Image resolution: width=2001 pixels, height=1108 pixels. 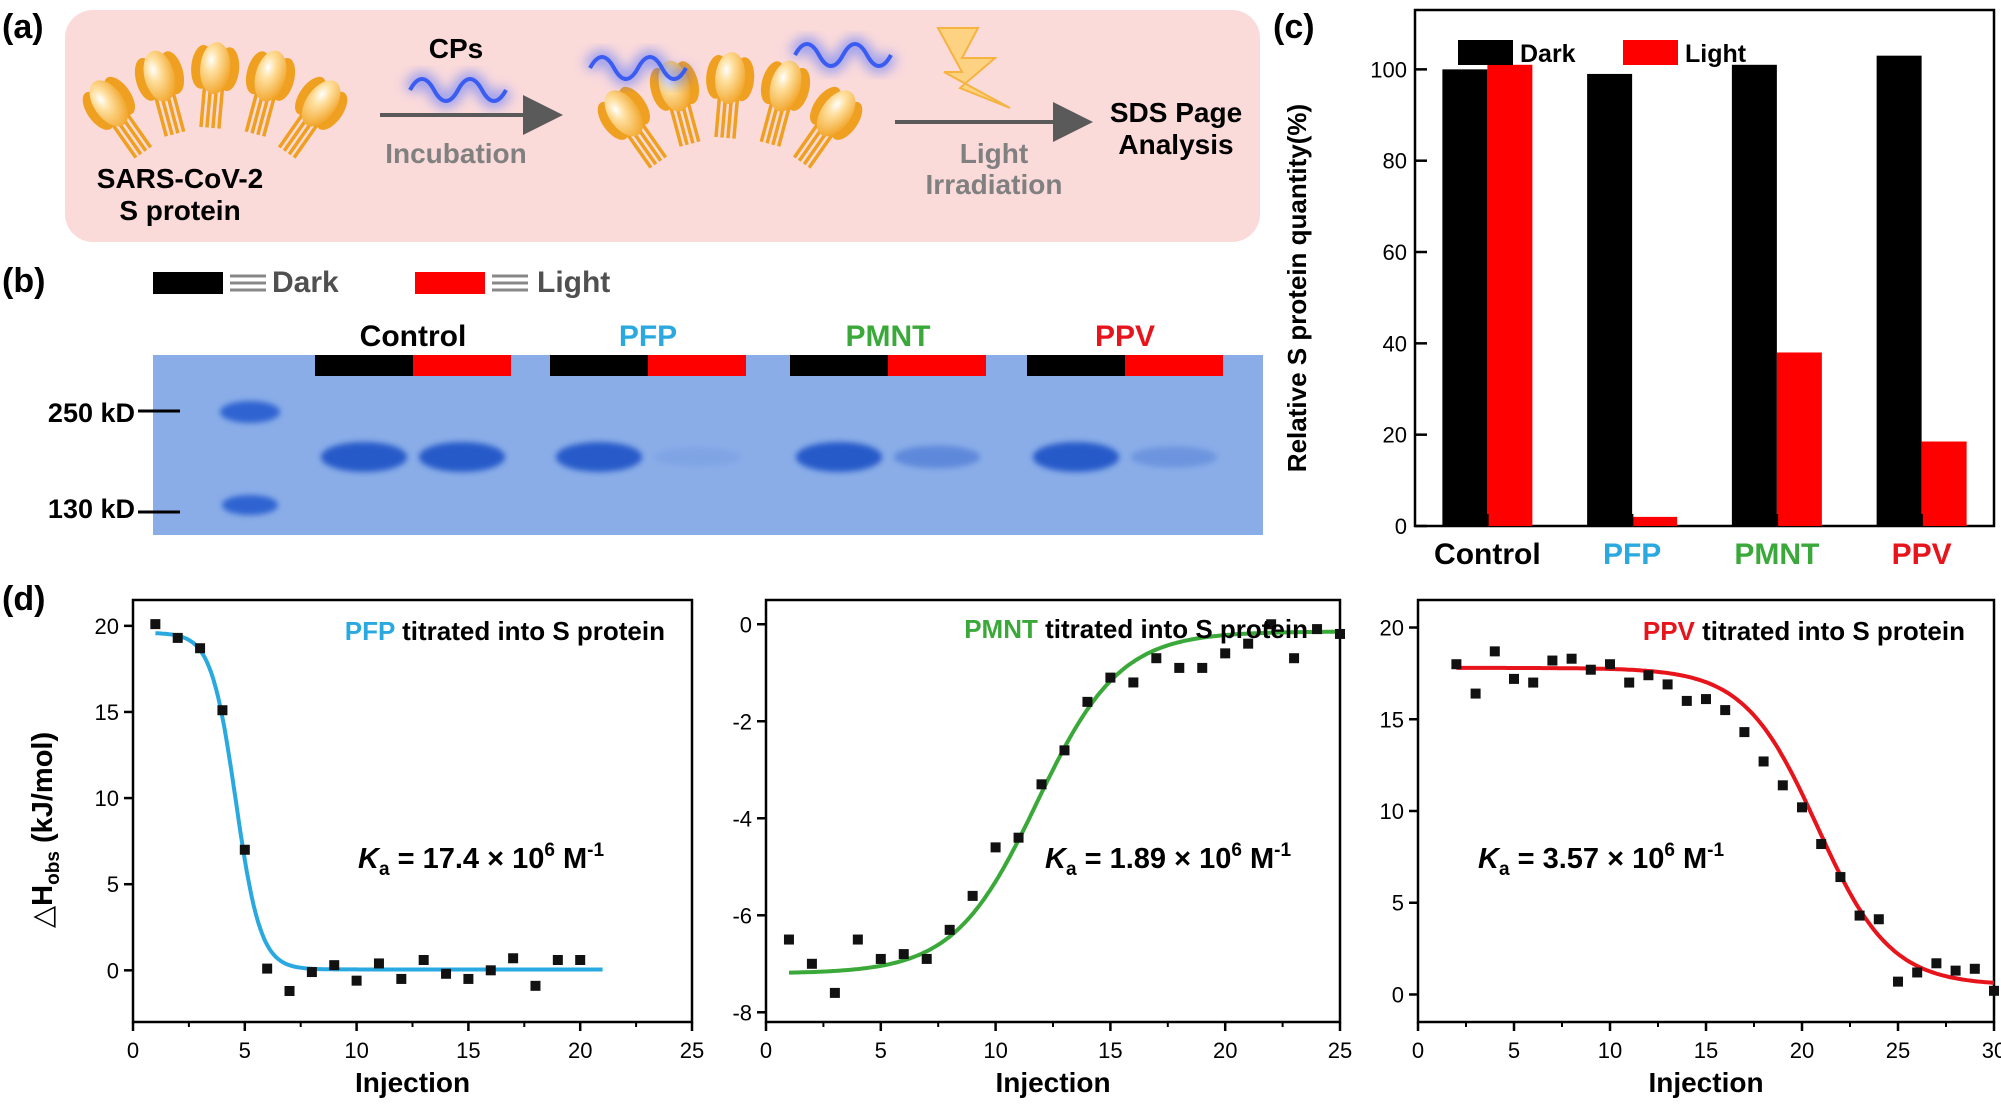 What do you see at coordinates (1830, 631) in the screenshot?
I see `title-suffix: titrated into S protein` at bounding box center [1830, 631].